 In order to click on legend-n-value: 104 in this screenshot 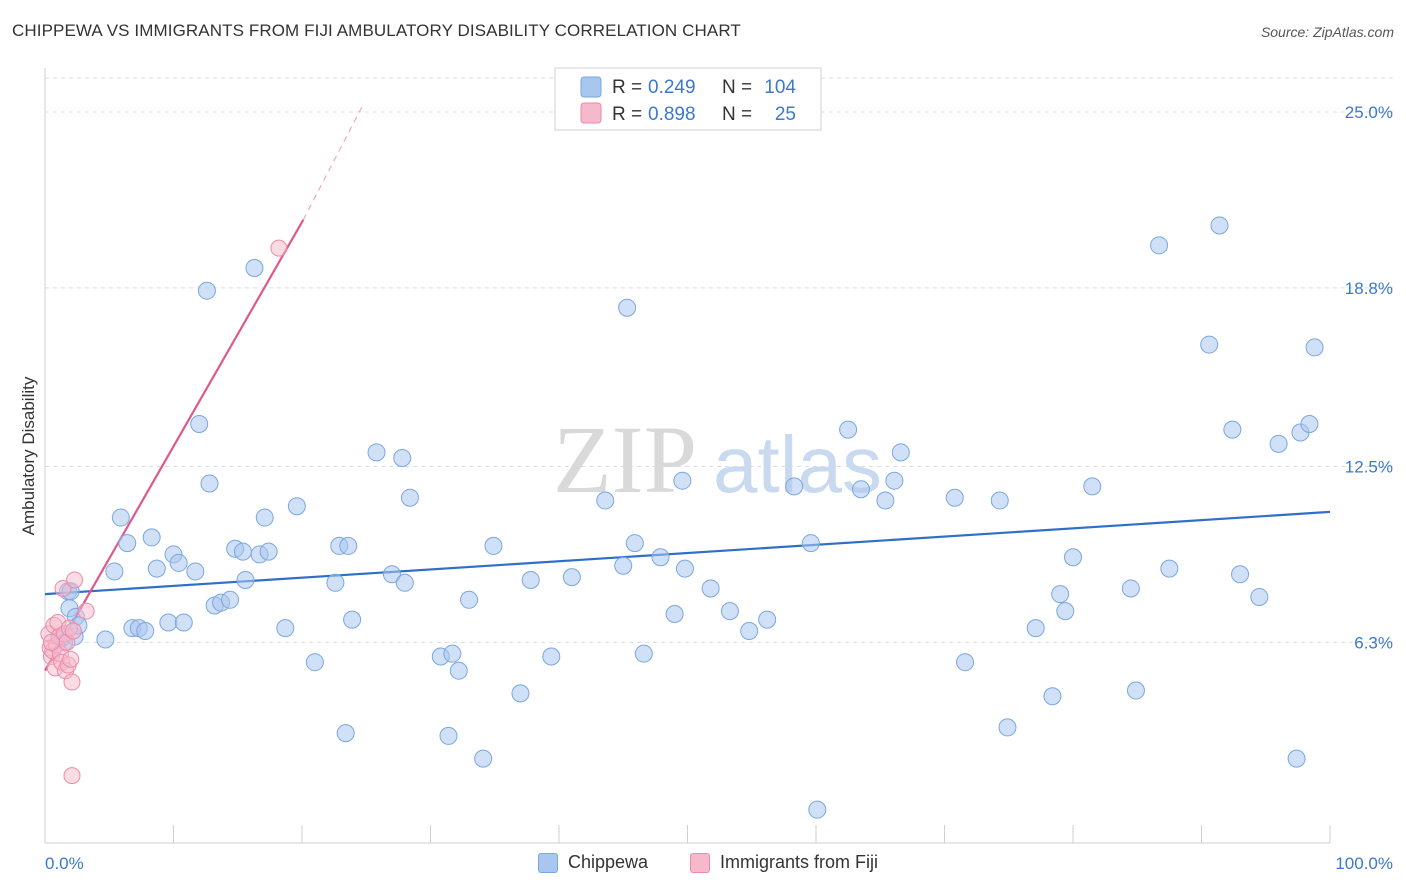, I will do `click(780, 87)`.